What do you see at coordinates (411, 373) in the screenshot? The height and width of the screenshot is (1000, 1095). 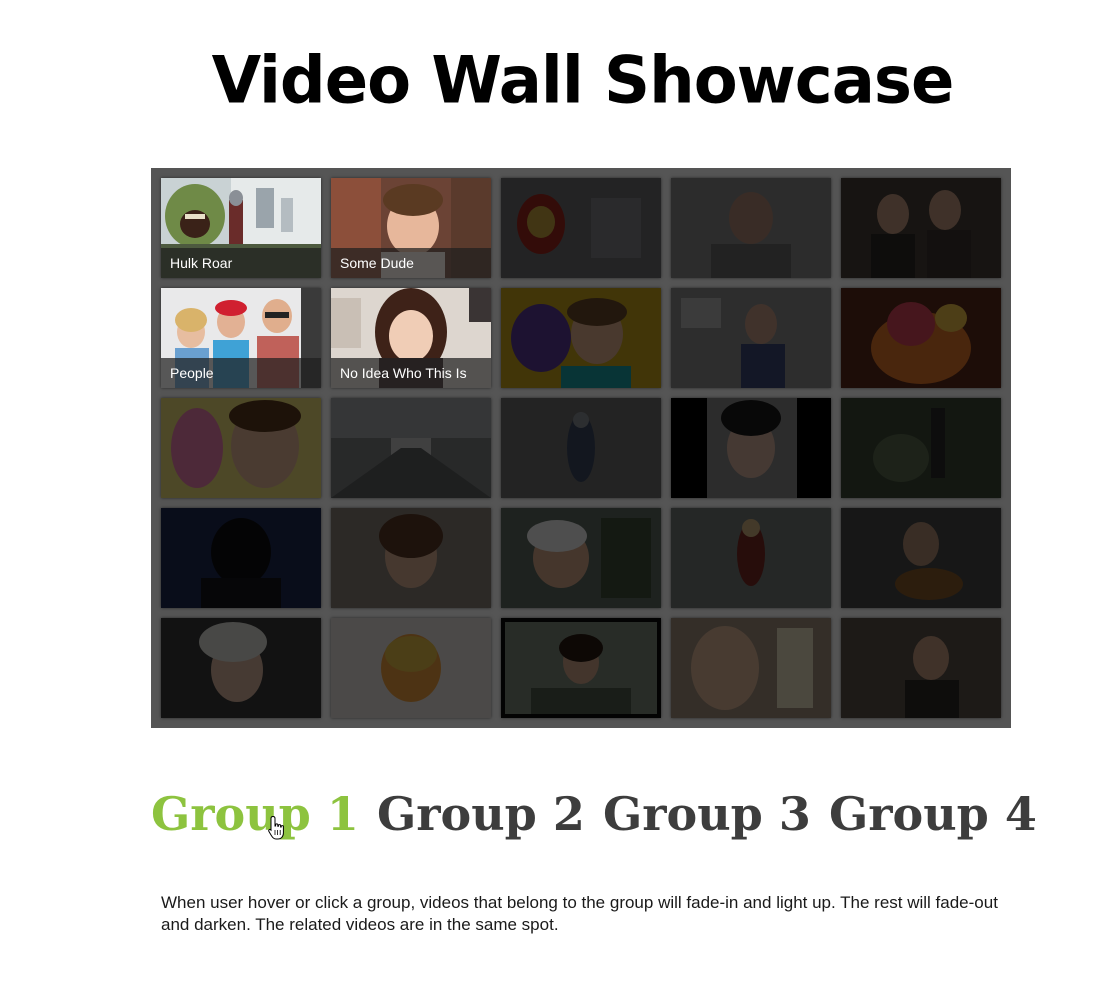 I see `video-caption: No Idea Who This Is` at bounding box center [411, 373].